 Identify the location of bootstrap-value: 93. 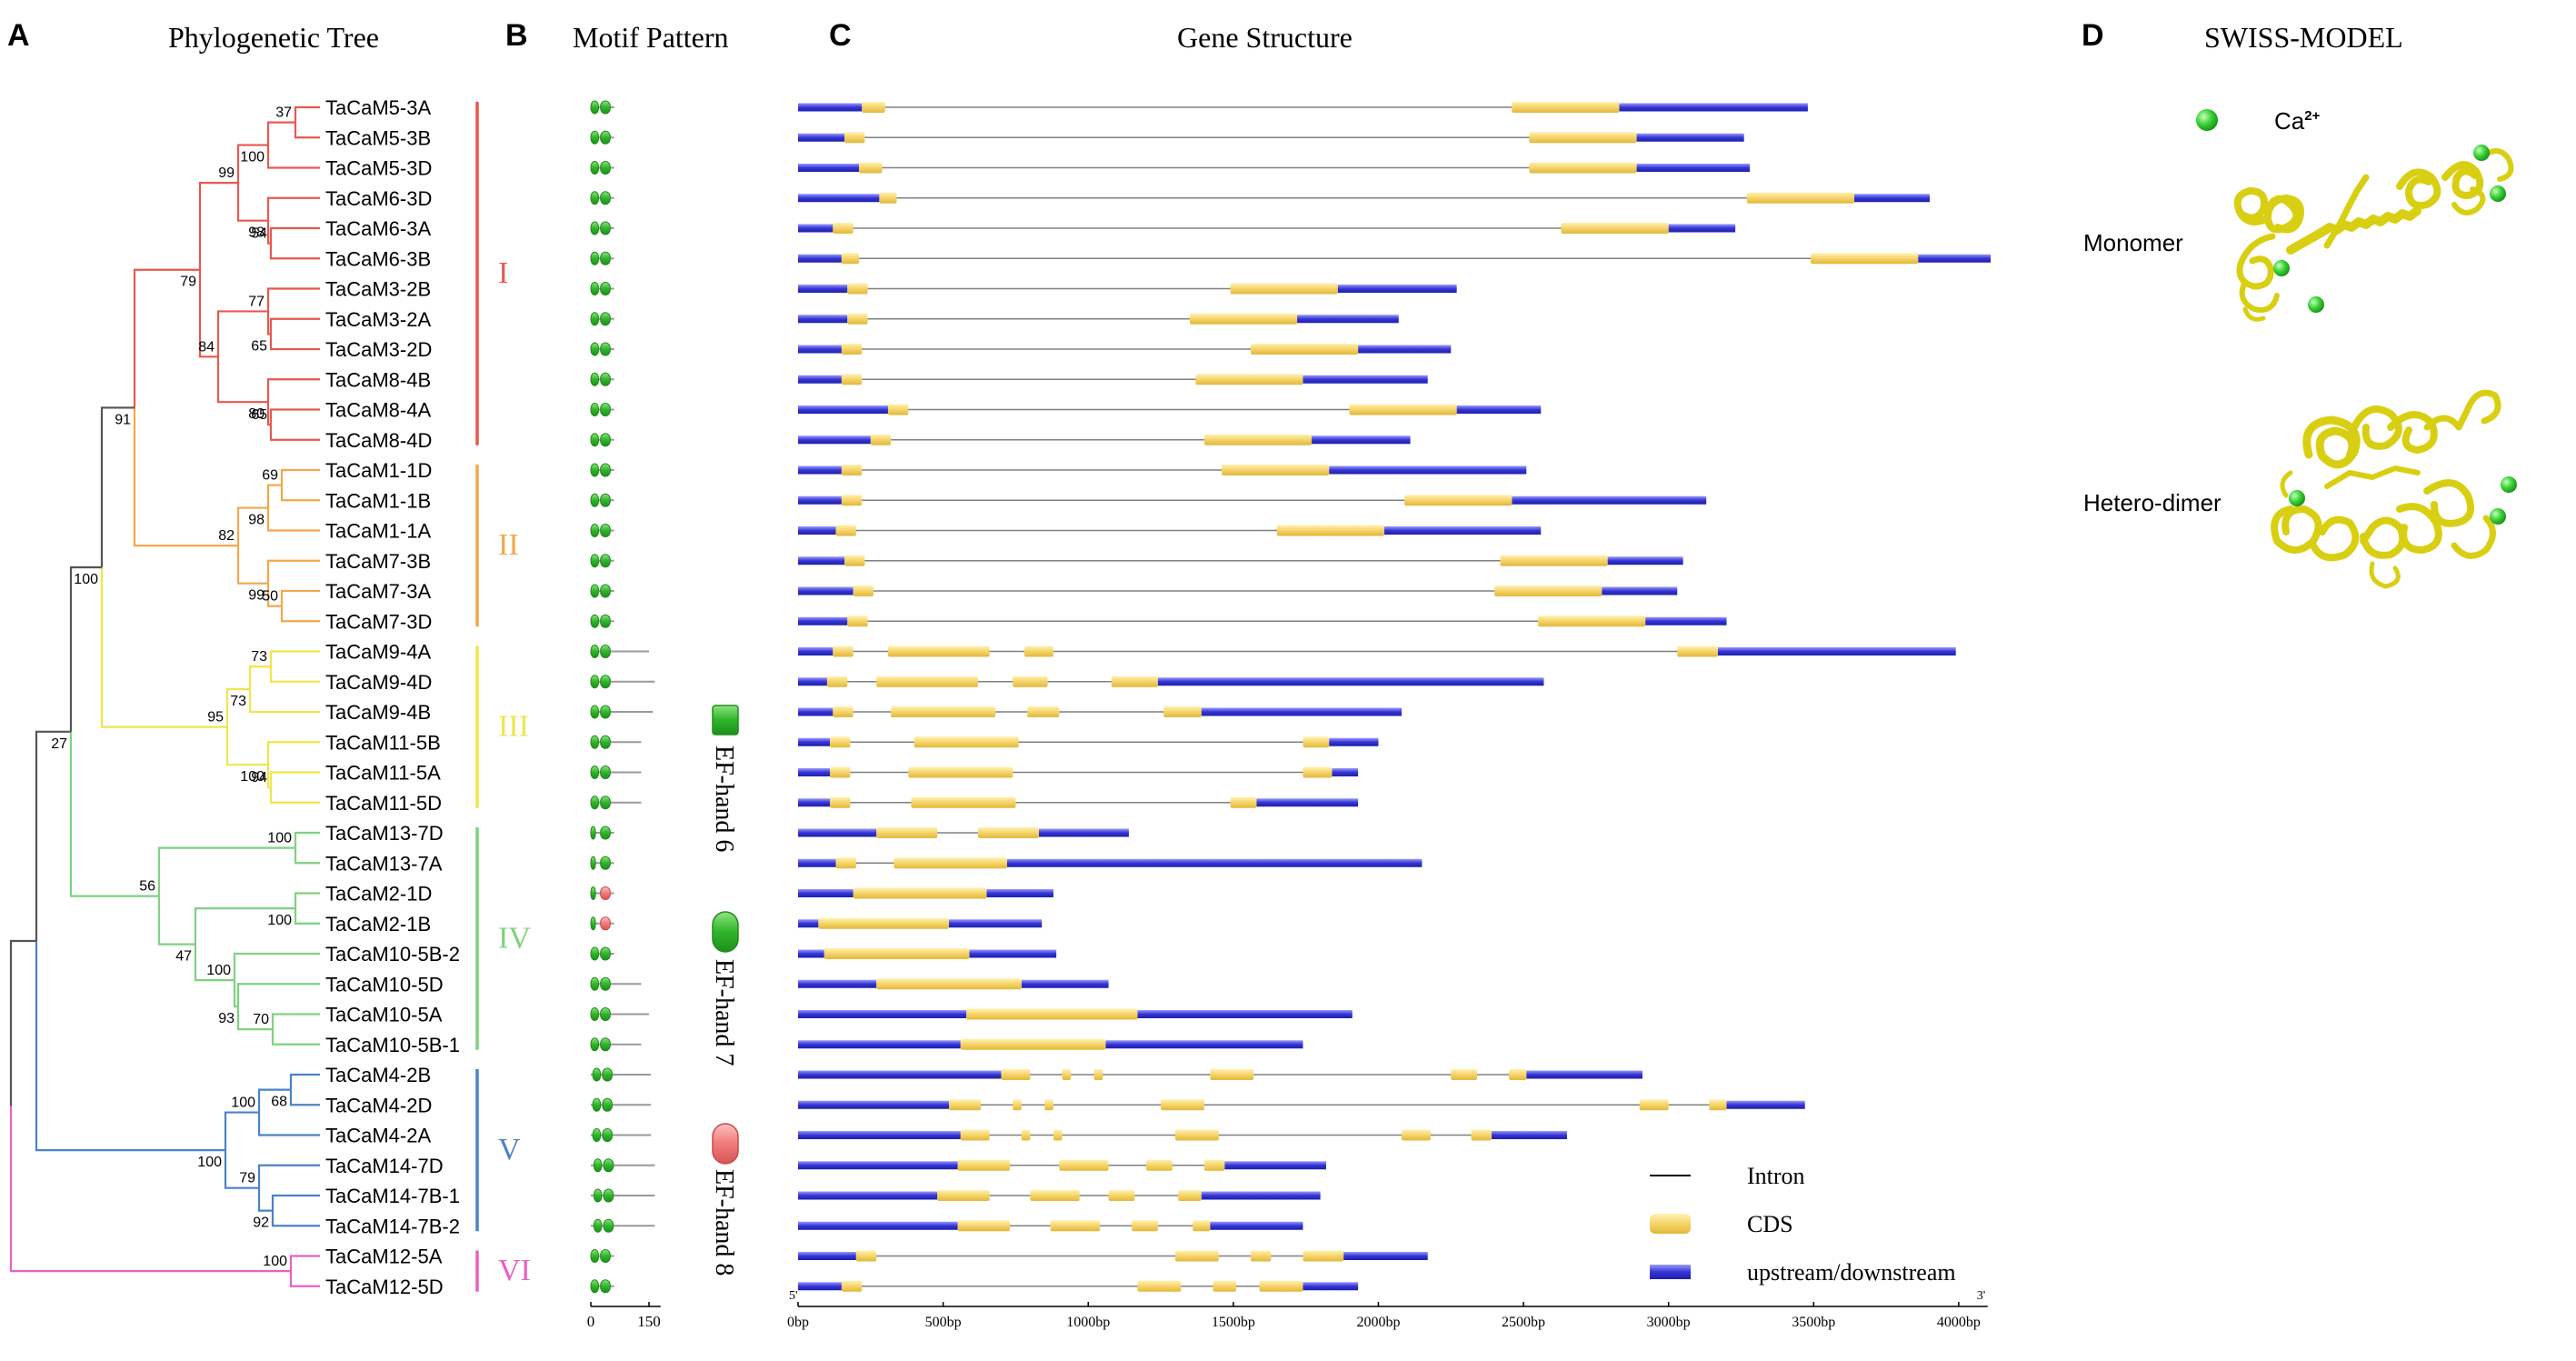
(226, 1018).